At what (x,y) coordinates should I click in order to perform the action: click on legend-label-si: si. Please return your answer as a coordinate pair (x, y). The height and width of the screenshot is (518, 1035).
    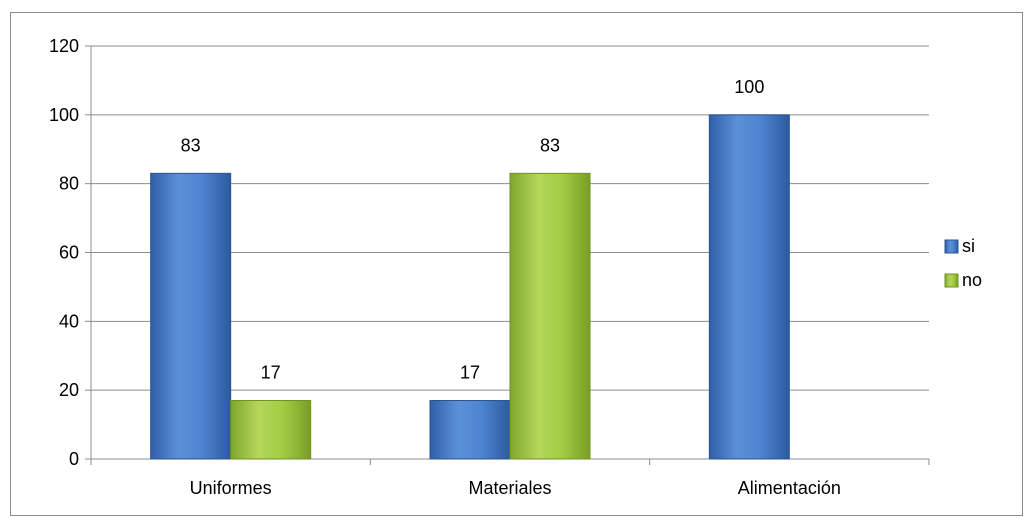
    Looking at the image, I should click on (968, 246).